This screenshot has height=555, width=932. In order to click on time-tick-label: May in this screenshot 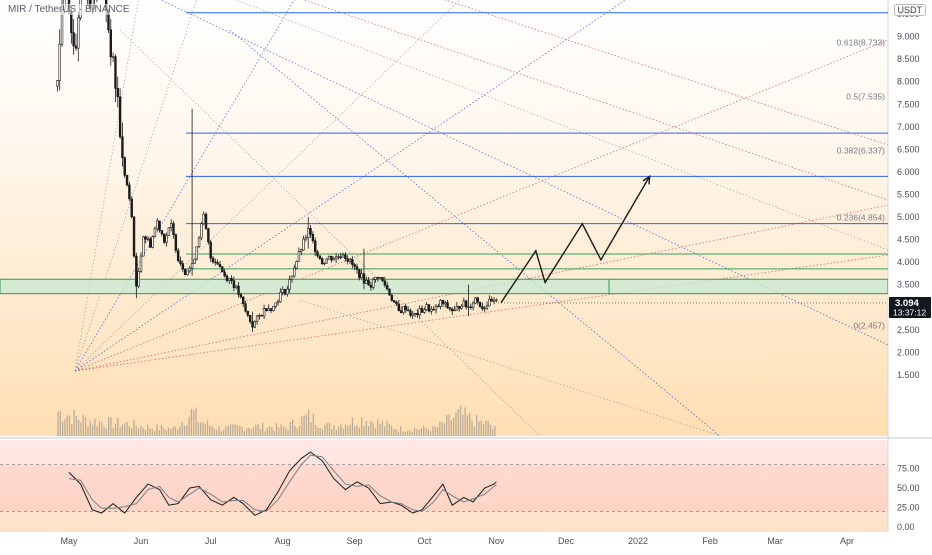, I will do `click(69, 541)`.